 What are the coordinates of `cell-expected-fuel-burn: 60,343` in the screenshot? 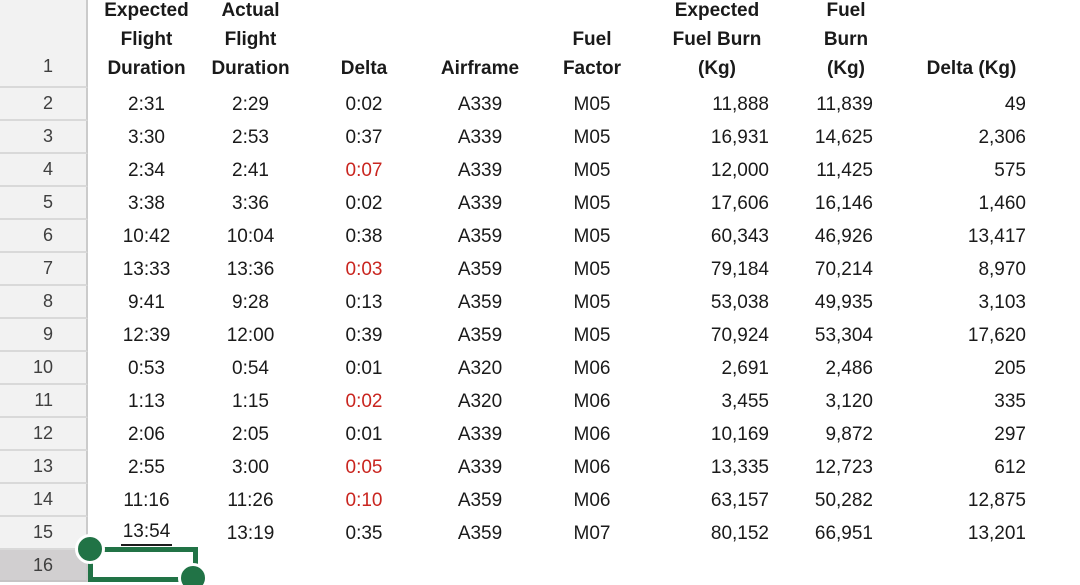 It's located at (739, 236).